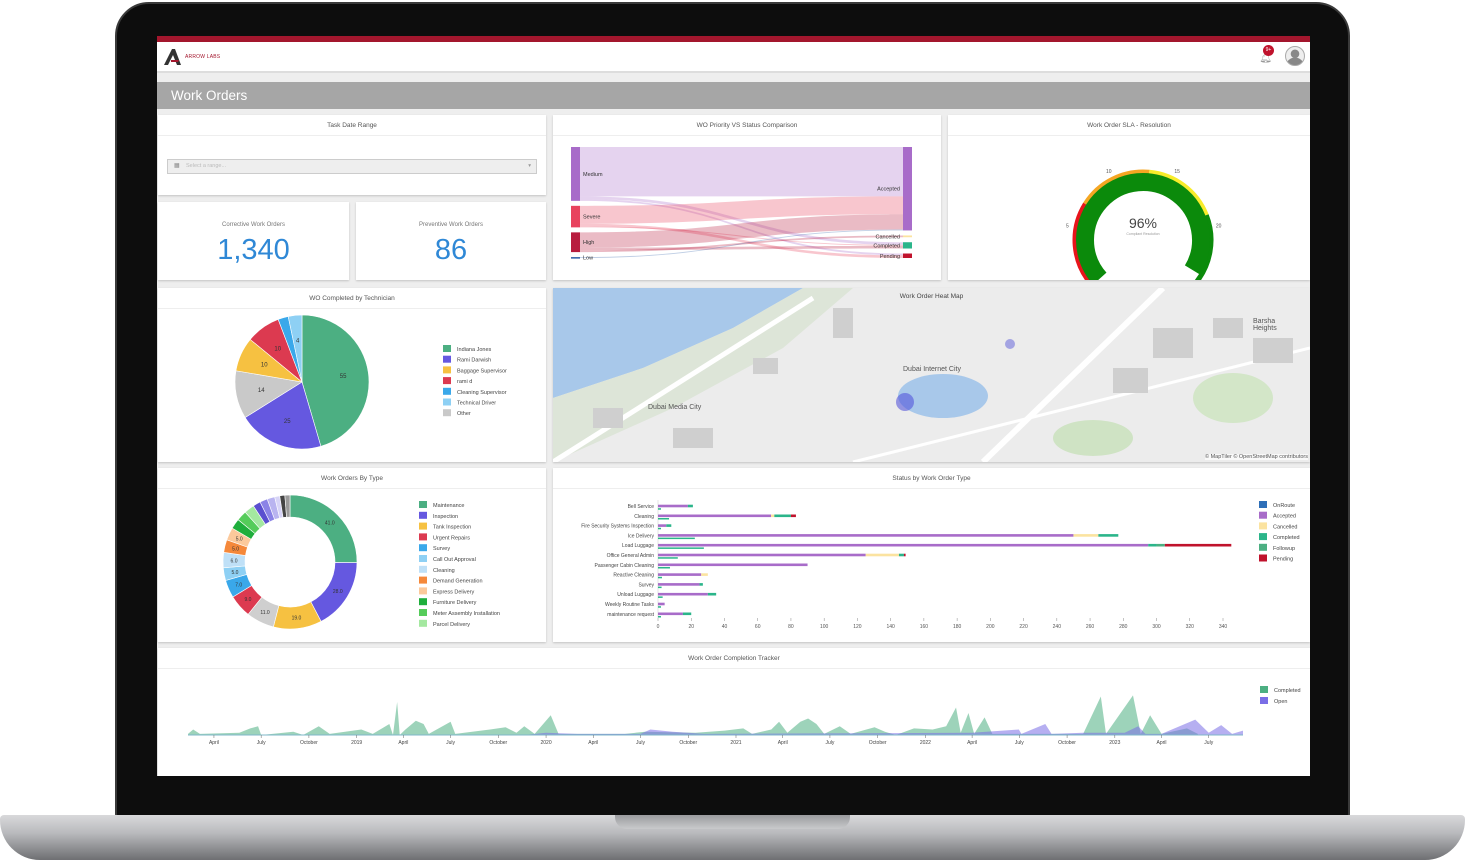 The height and width of the screenshot is (865, 1465). I want to click on laptop-notch, so click(732, 822).